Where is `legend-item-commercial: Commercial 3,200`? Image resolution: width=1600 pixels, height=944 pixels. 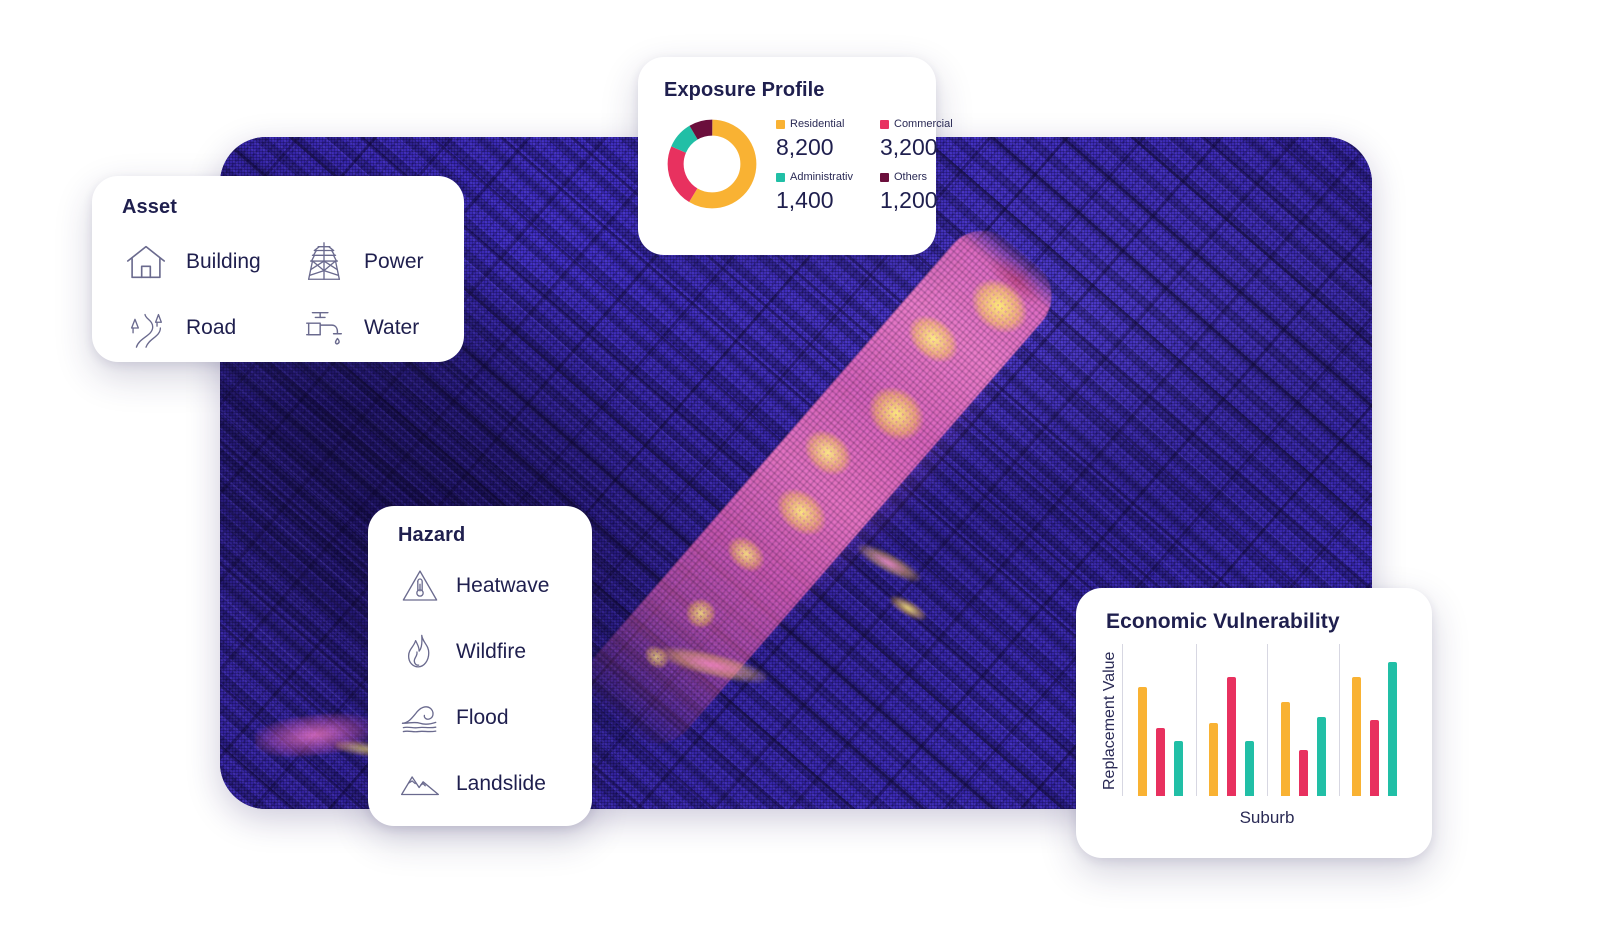
legend-item-commercial: Commercial 3,200 is located at coordinates (928, 142).